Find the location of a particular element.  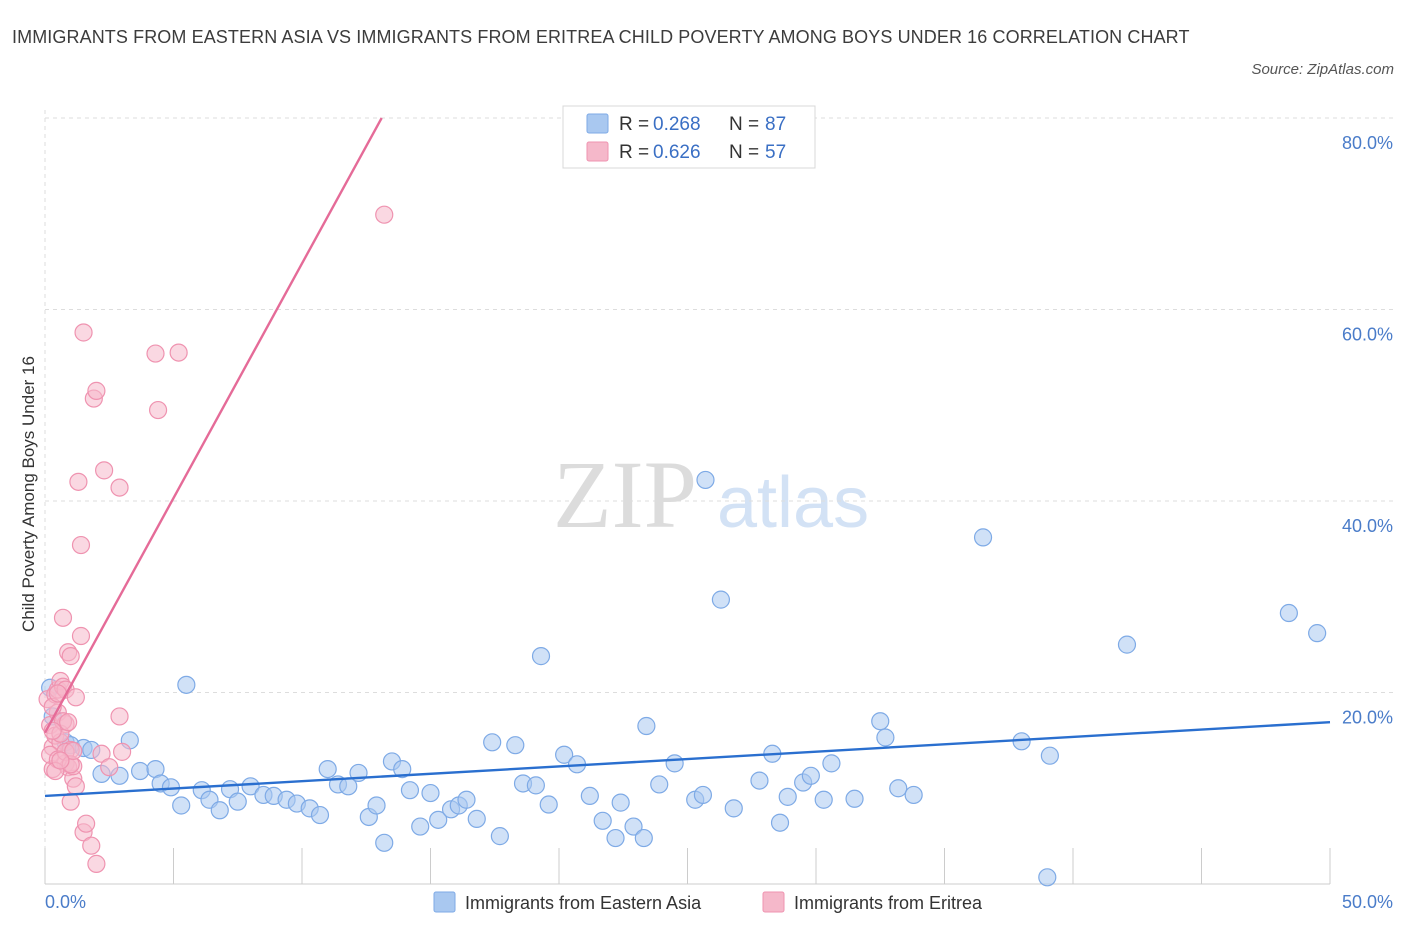

bottom-legend-swatch-blue is located at coordinates (444, 902).